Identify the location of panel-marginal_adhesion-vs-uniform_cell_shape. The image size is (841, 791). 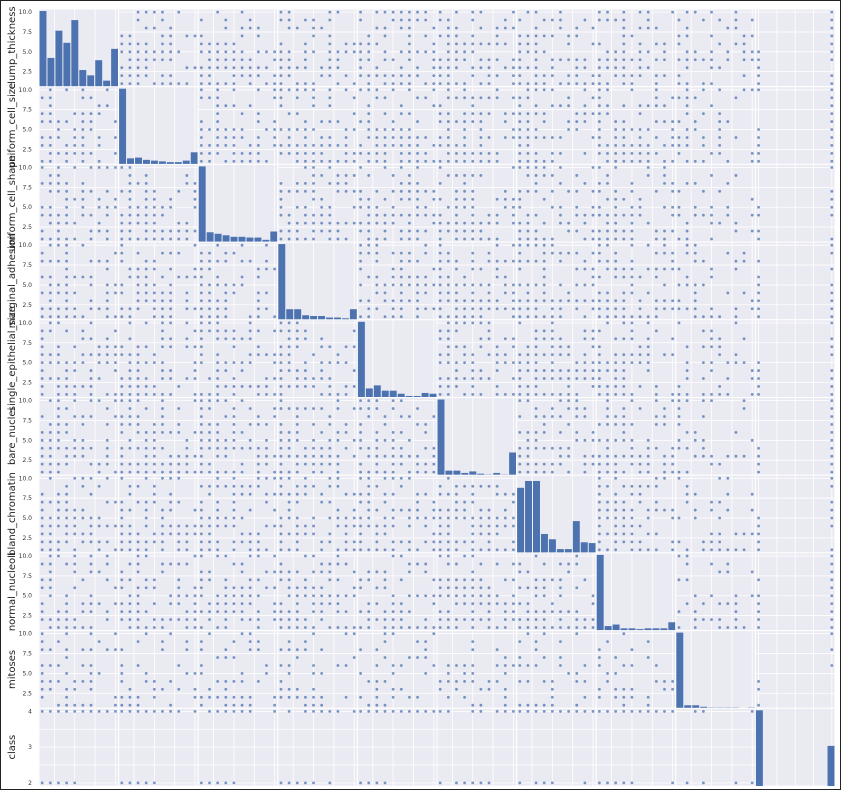
(238, 281).